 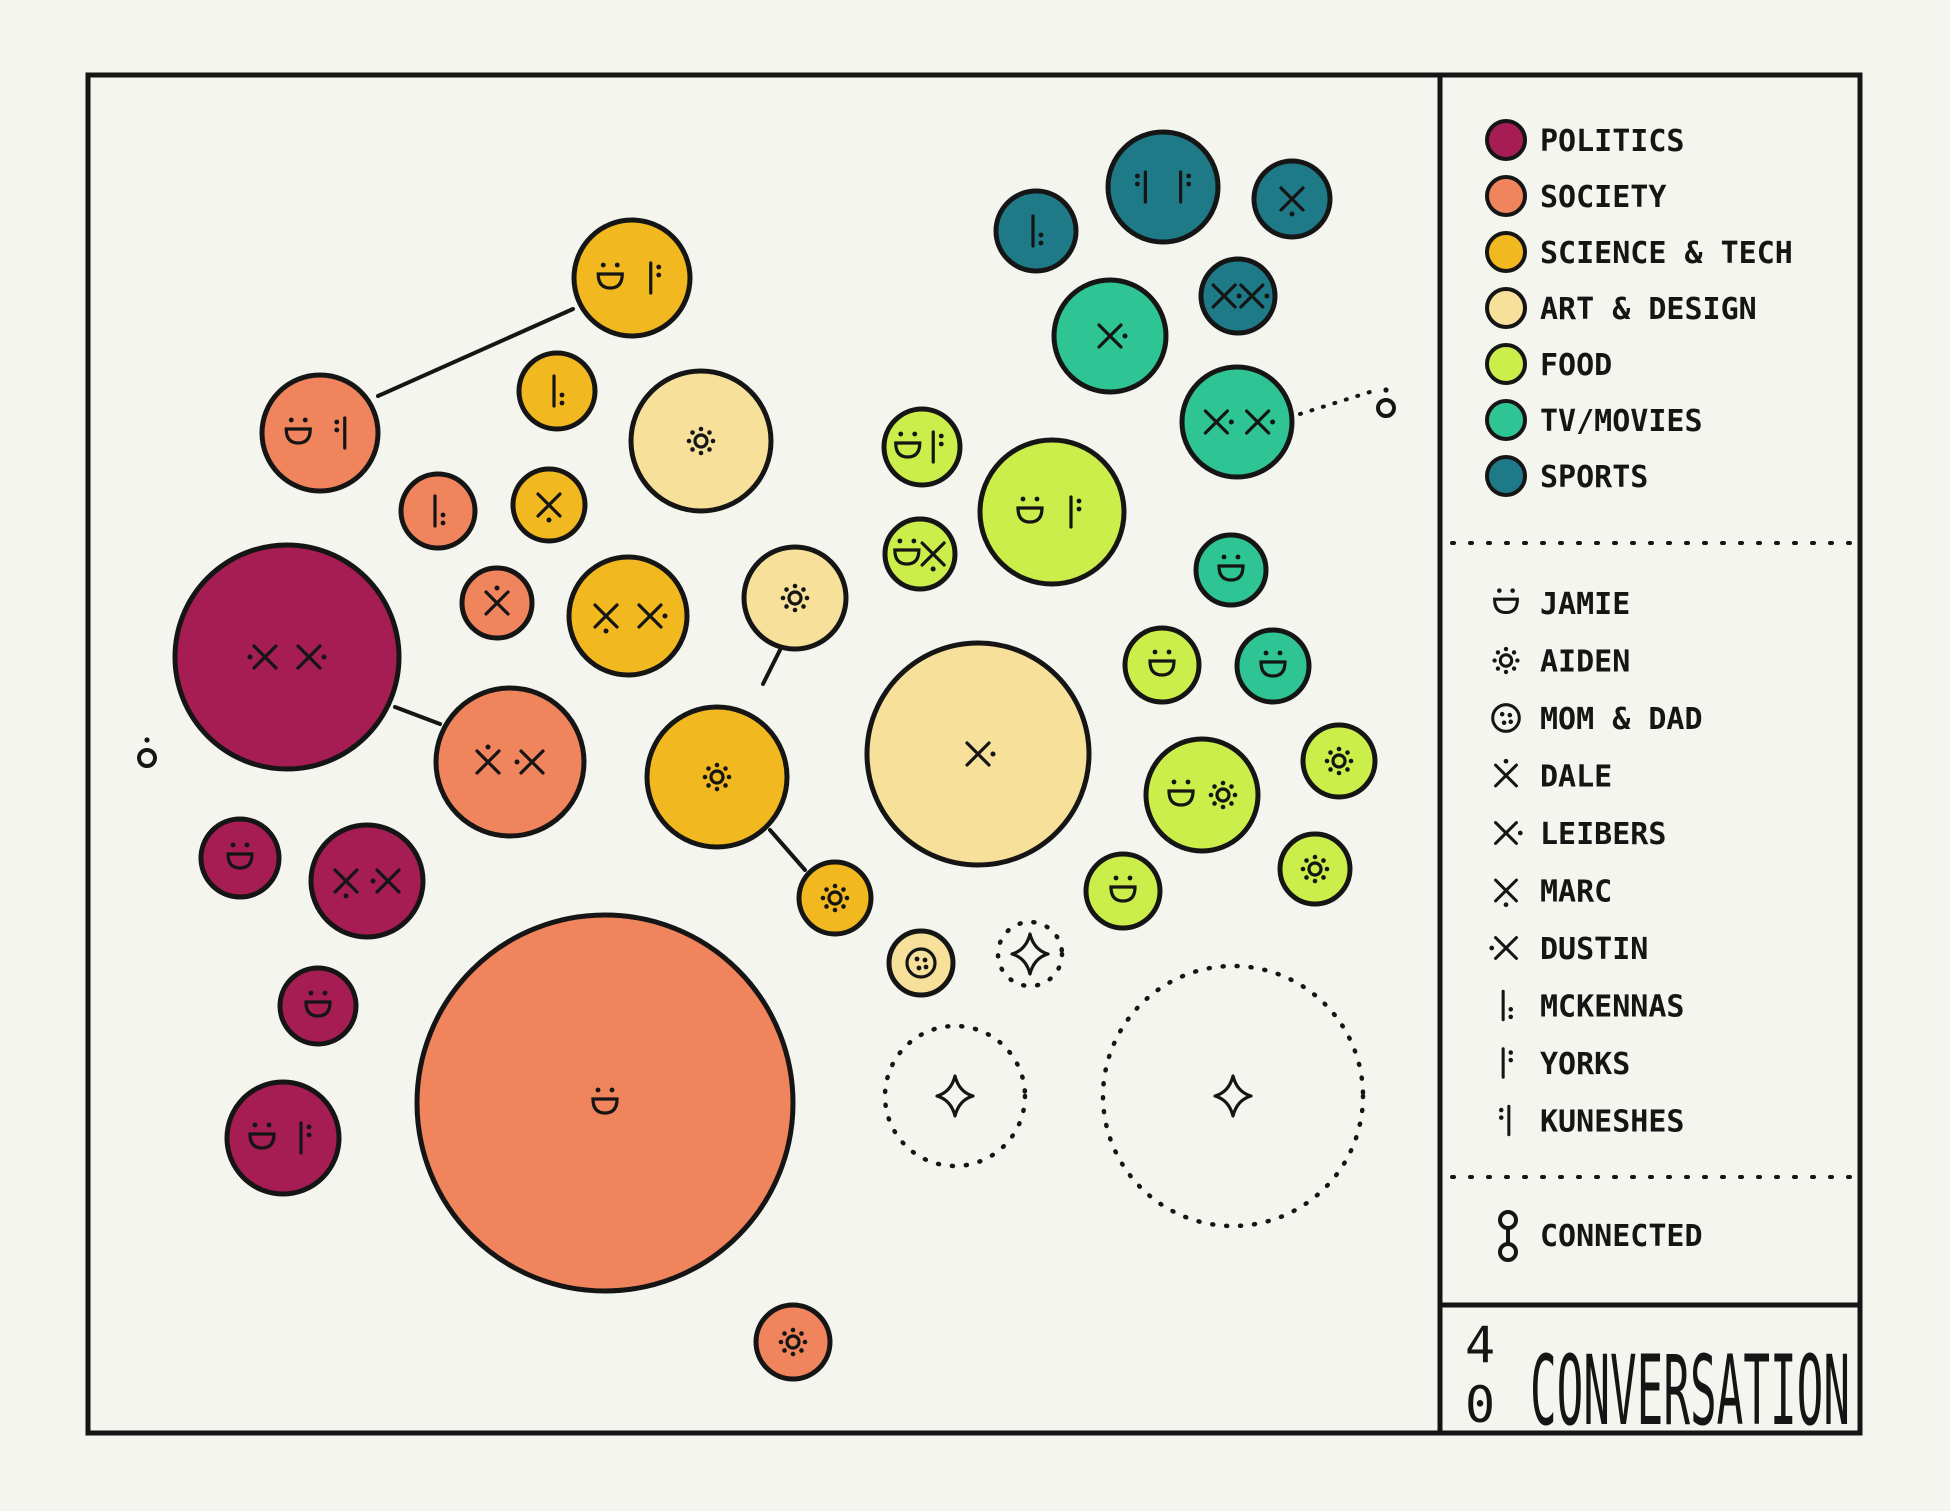 I want to click on legend-label: SOCIETY, so click(x=1603, y=197).